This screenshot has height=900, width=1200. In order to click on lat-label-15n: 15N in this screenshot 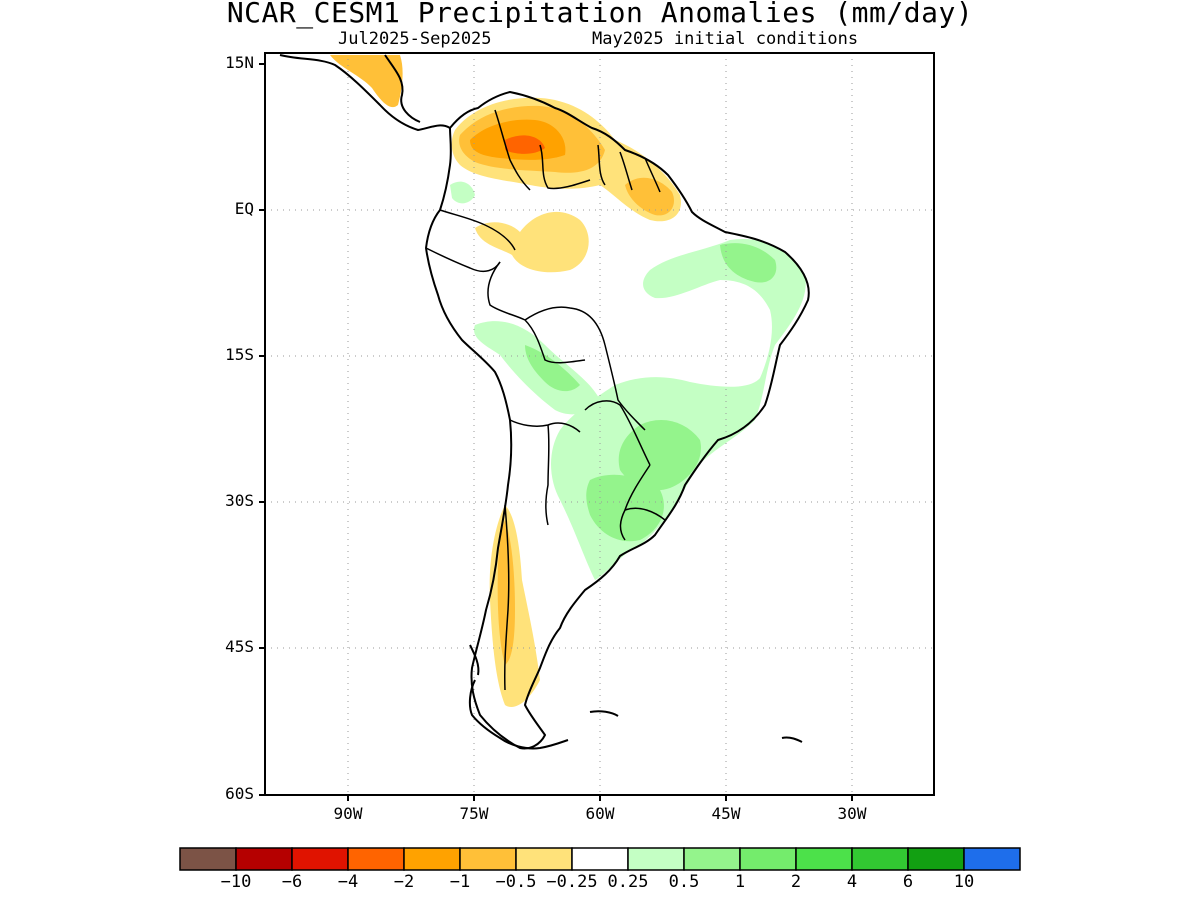, I will do `click(239, 62)`.